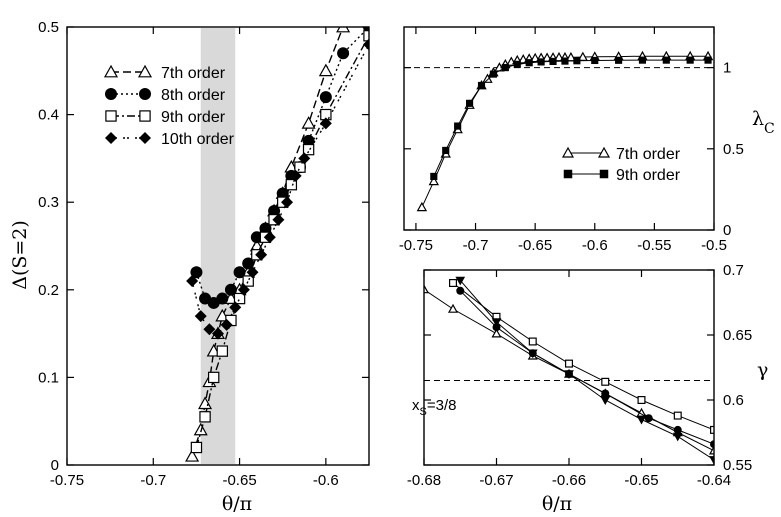 The image size is (781, 517). Describe the element at coordinates (557, 504) in the screenshot. I see `bottom-right-xlabel: θ/π` at that location.